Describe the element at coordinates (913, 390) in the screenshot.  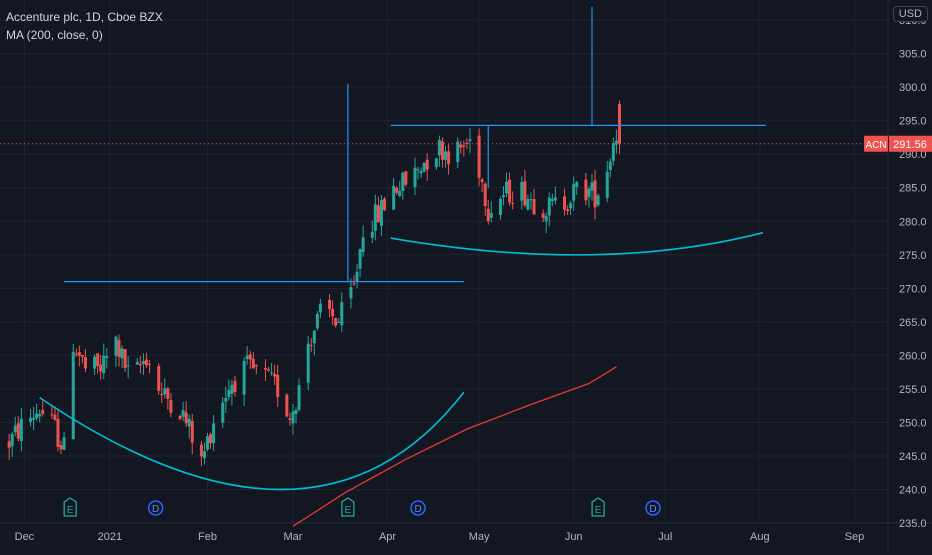
I see `y-tick-label: 255.0` at that location.